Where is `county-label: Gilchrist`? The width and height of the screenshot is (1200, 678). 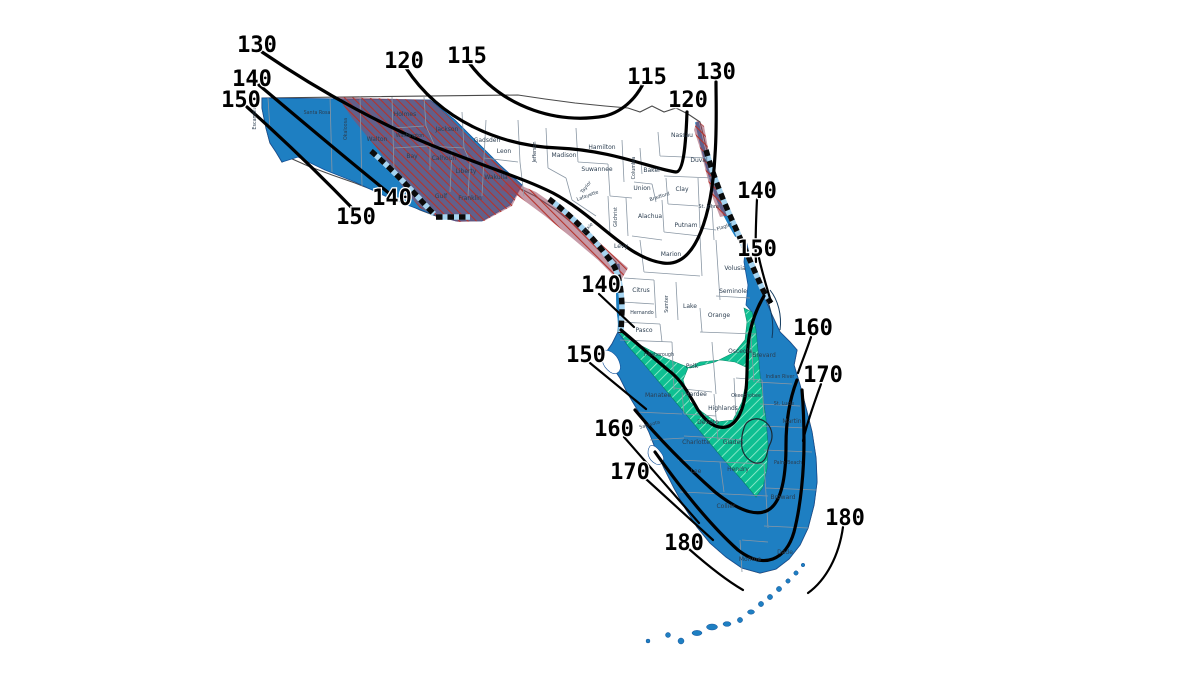 county-label: Gilchrist is located at coordinates (616, 217).